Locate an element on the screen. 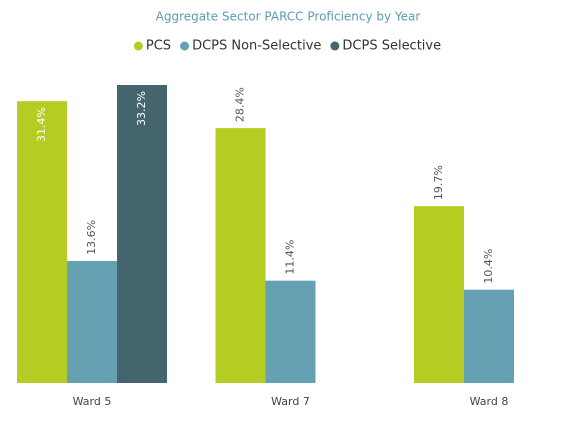 The height and width of the screenshot is (426, 577). value-label: 10.4% is located at coordinates (488, 266).